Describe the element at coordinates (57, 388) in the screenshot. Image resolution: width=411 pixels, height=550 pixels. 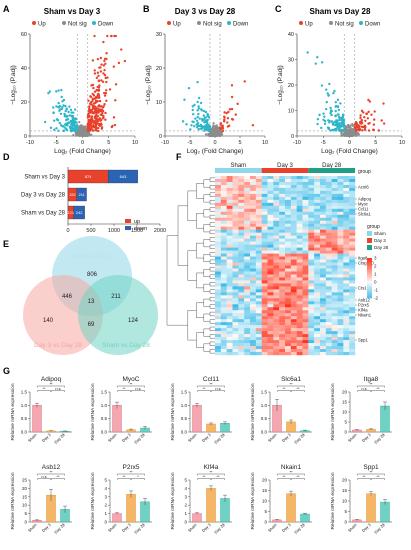
I see `significance-label: n.s` at that location.